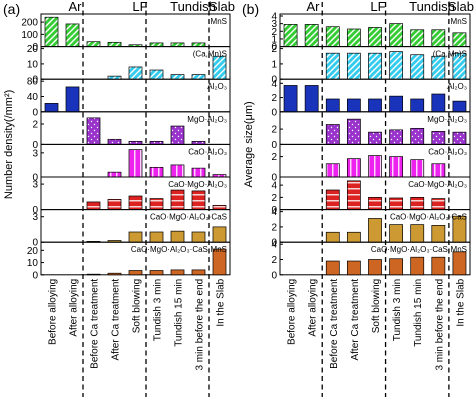 The height and width of the screenshot is (404, 474). Describe the element at coordinates (371, 131) in the screenshot. I see `row-mgo-al-o: 0 2 MgO·Al₂O₃` at that location.